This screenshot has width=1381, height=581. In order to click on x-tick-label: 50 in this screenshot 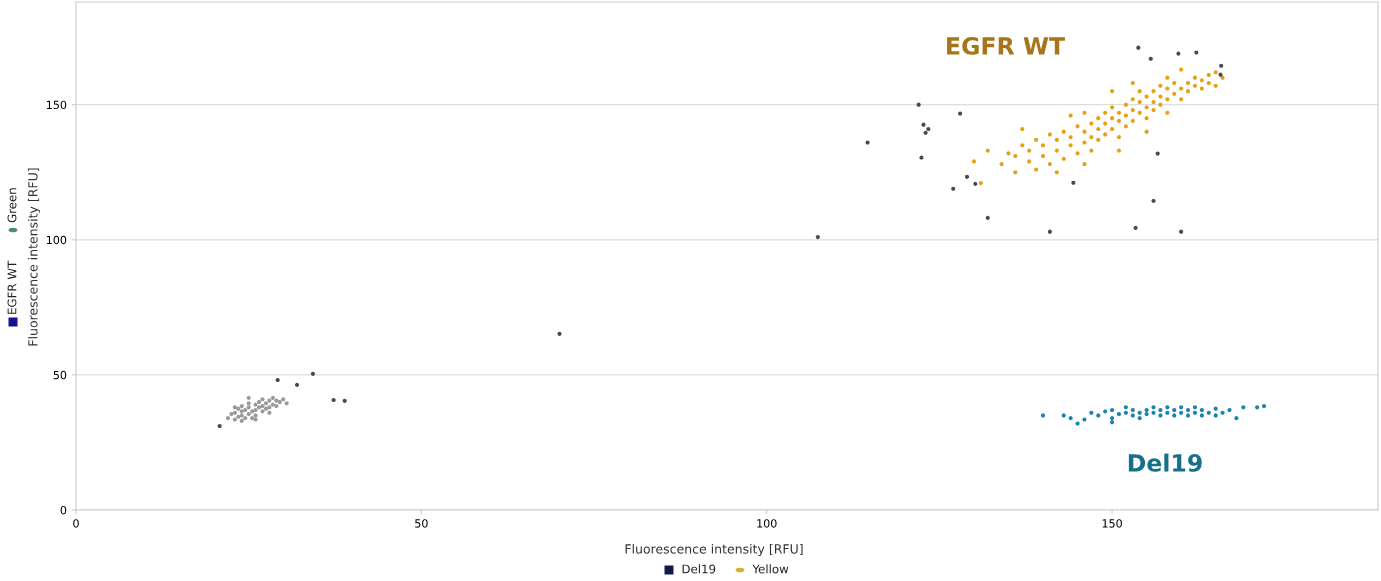, I will do `click(421, 523)`.